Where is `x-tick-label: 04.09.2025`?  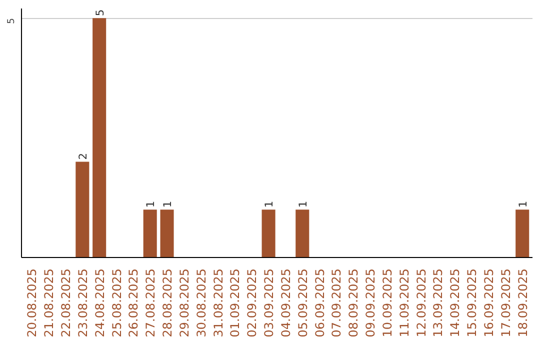
x-tick-label: 04.09.2025 is located at coordinates (285, 303).